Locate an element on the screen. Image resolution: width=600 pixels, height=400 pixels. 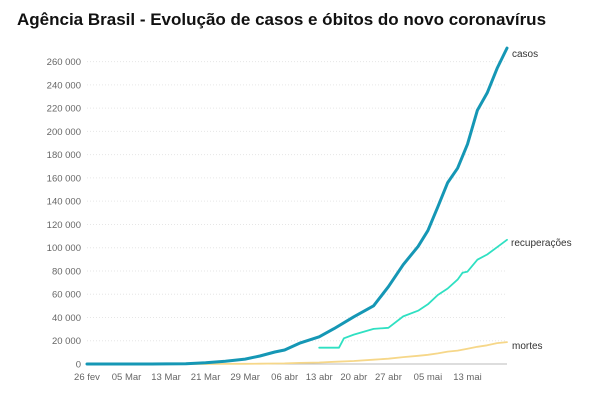
y-tick-label: 0 is located at coordinates (78, 365).